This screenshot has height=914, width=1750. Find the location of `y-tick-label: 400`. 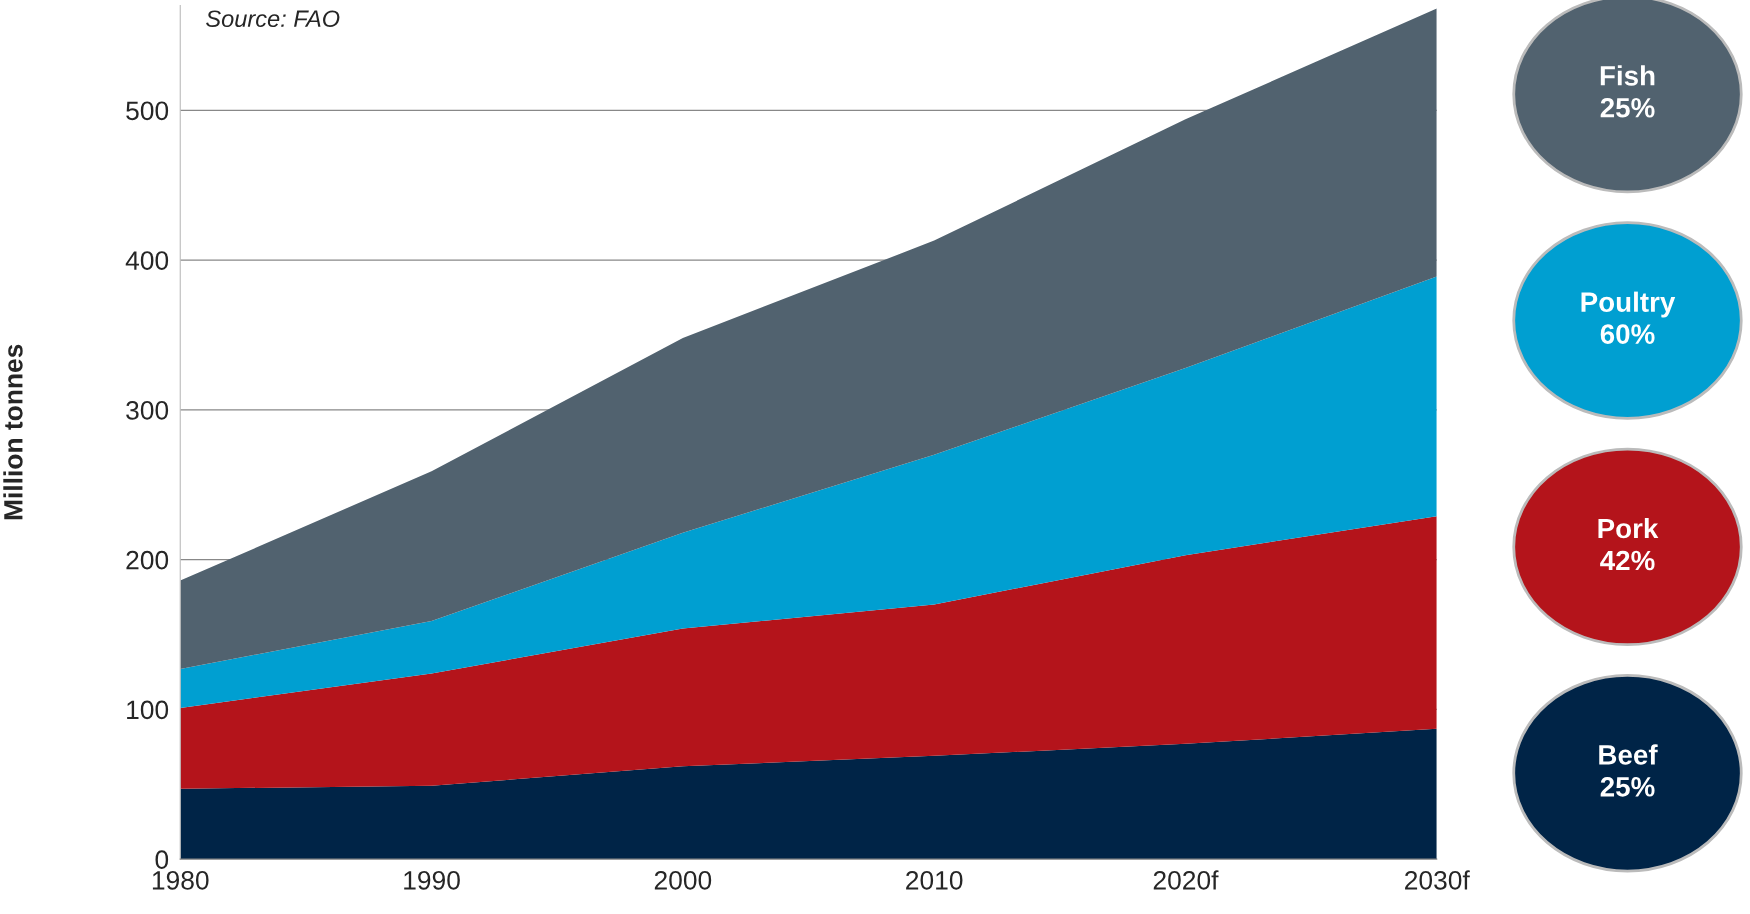

y-tick-label: 400 is located at coordinates (147, 260).